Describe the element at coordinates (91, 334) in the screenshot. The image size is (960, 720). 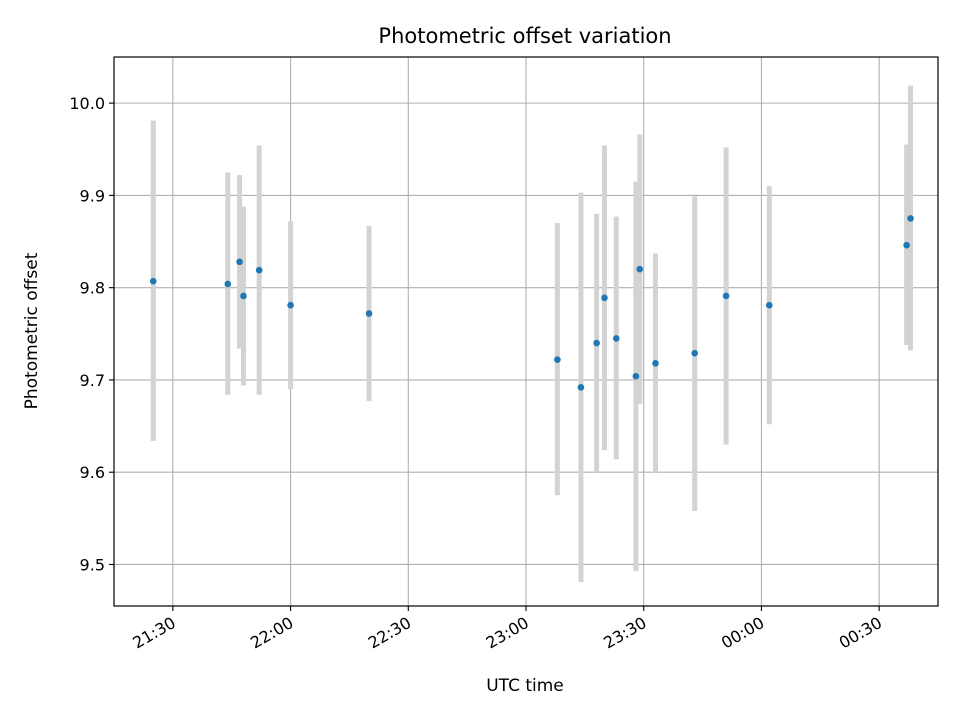
I see `y-axis-ticks: 9.5 9.6 9.7 9.8 9.9 10.0` at that location.